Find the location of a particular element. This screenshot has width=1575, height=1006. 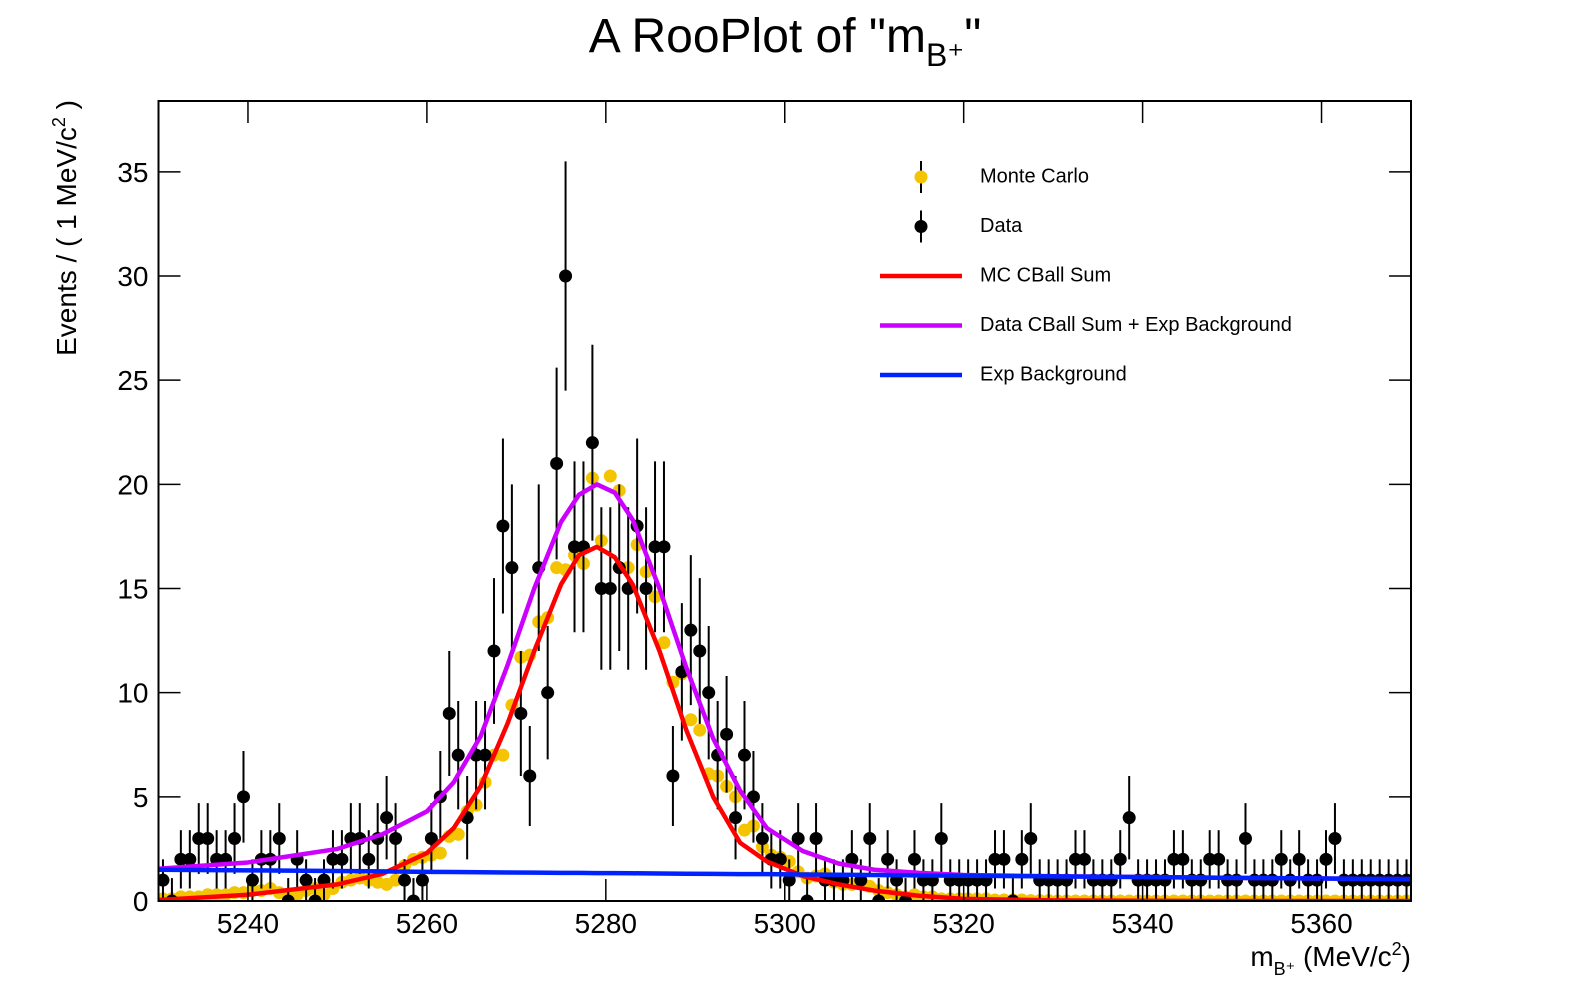

title-part: " is located at coordinates (972, 36).